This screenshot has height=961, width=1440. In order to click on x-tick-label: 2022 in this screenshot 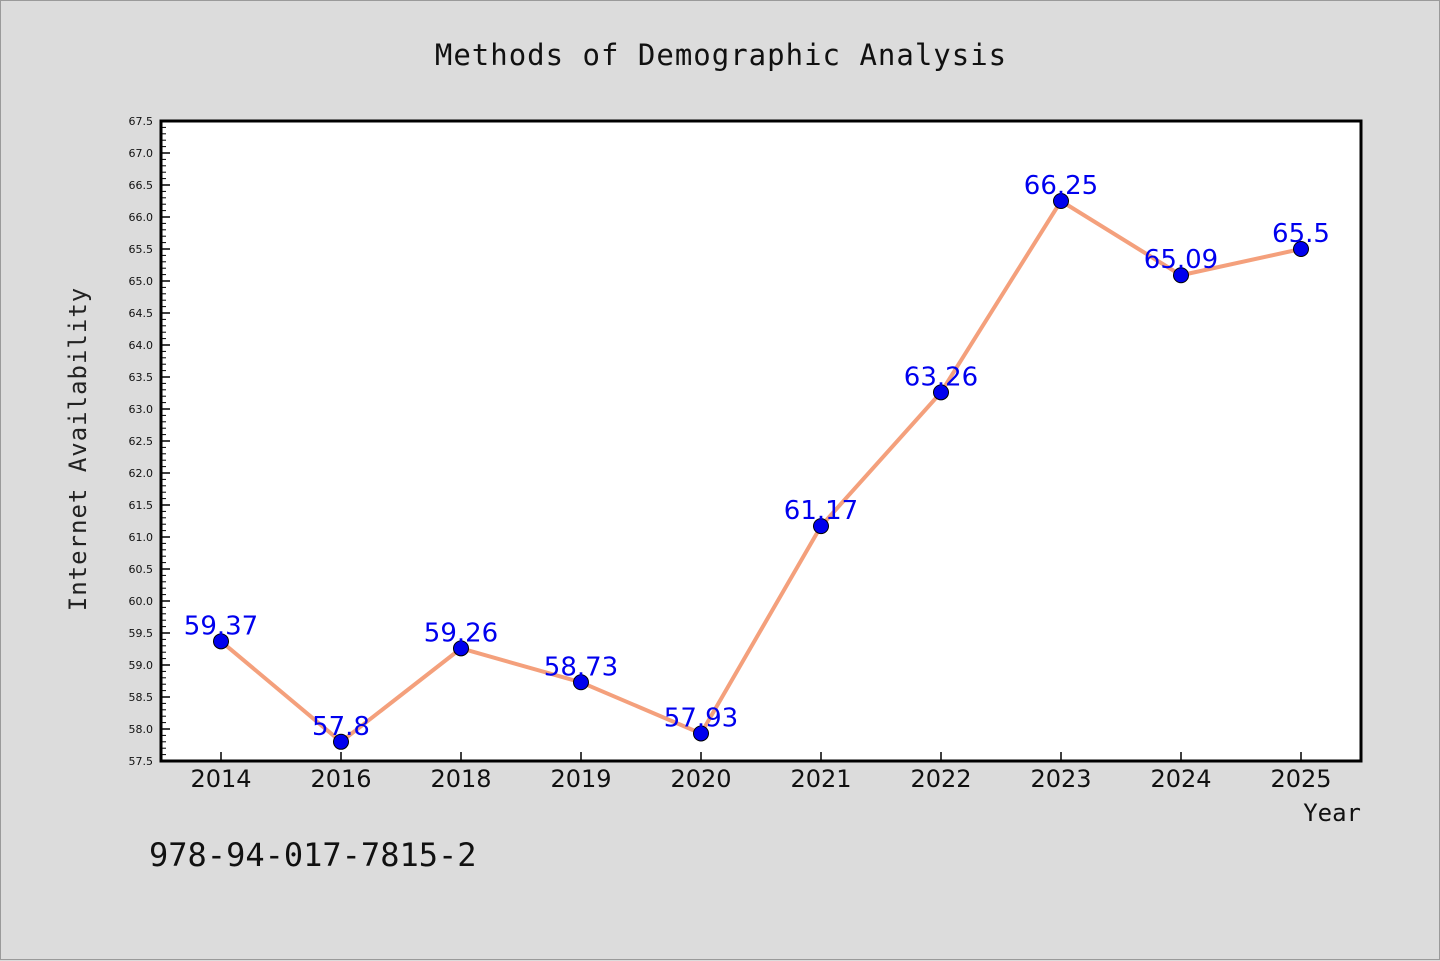, I will do `click(940, 779)`.